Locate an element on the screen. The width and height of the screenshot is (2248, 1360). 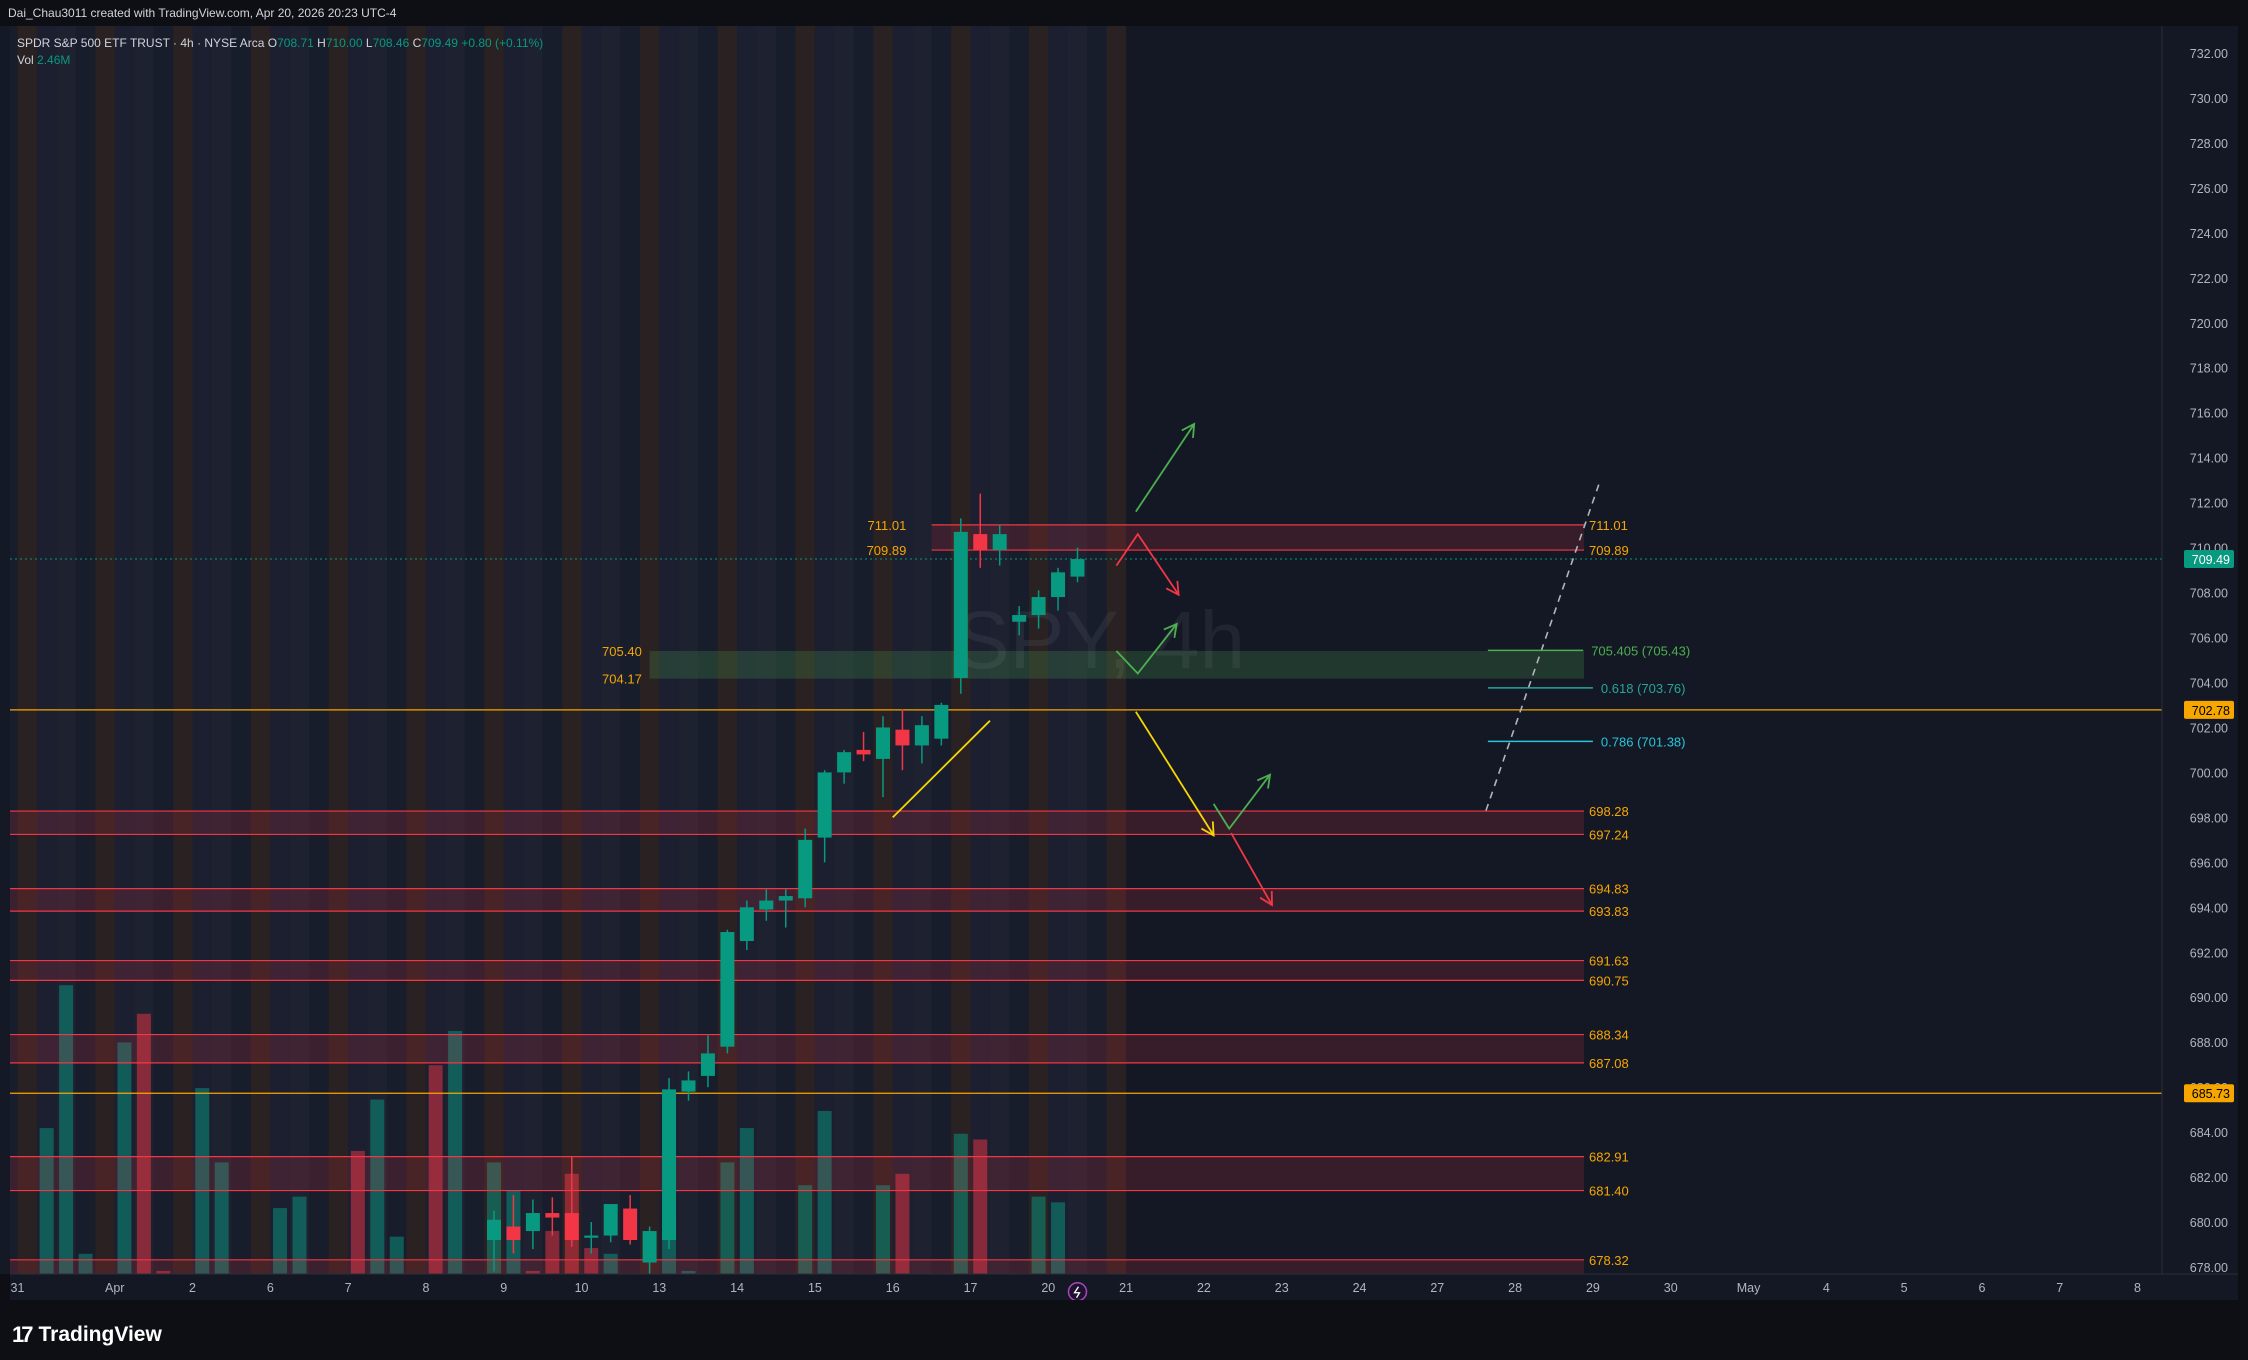
price-tick-label: 678.00 is located at coordinates (2209, 1268).